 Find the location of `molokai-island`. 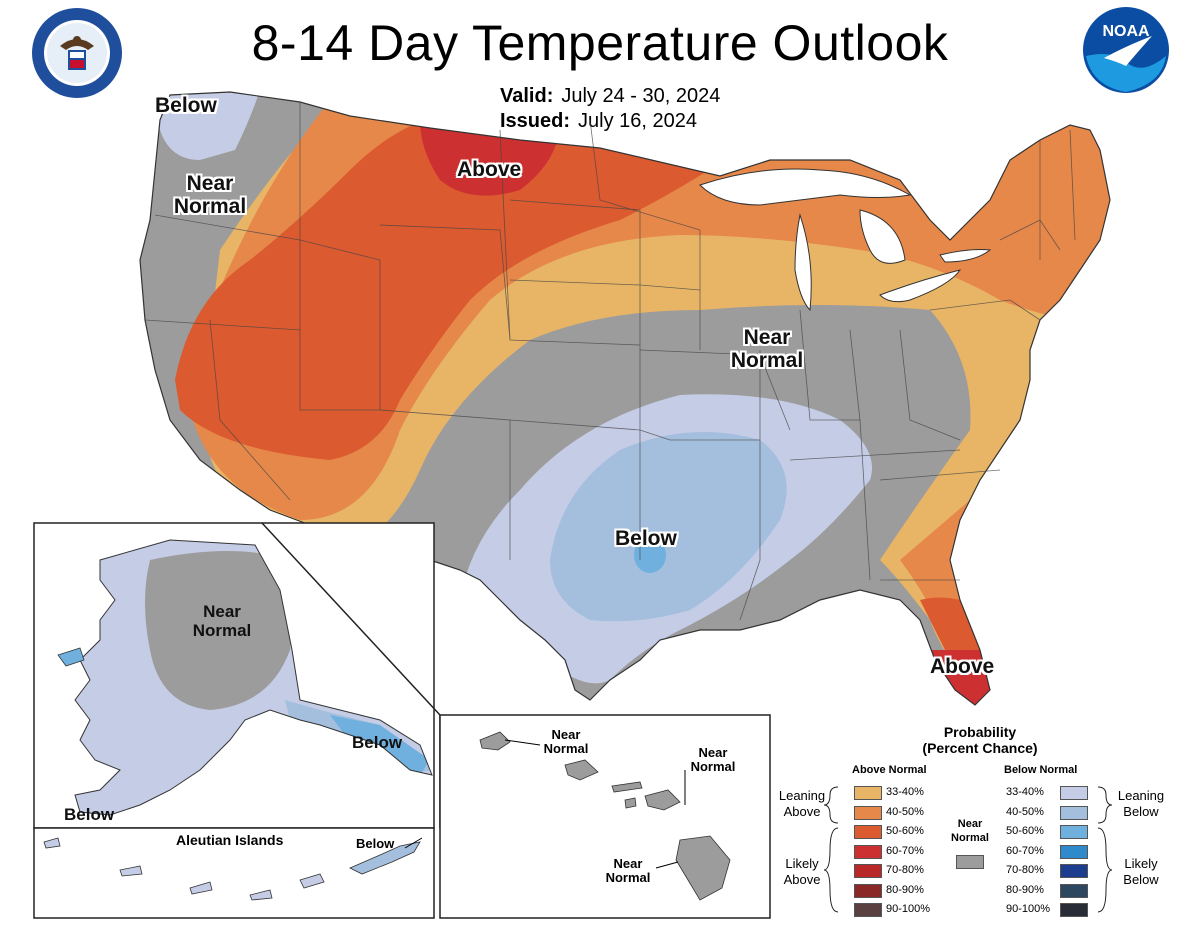

molokai-island is located at coordinates (627, 787).